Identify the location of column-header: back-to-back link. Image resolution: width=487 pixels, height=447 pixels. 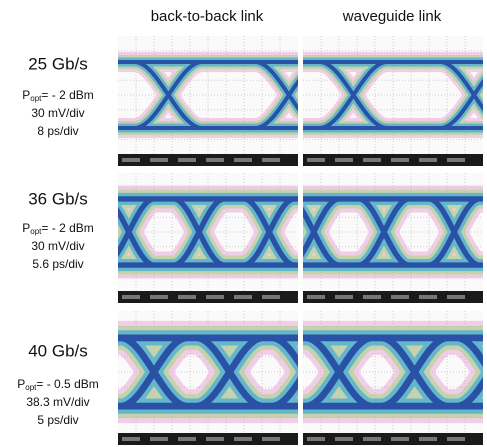
(207, 16).